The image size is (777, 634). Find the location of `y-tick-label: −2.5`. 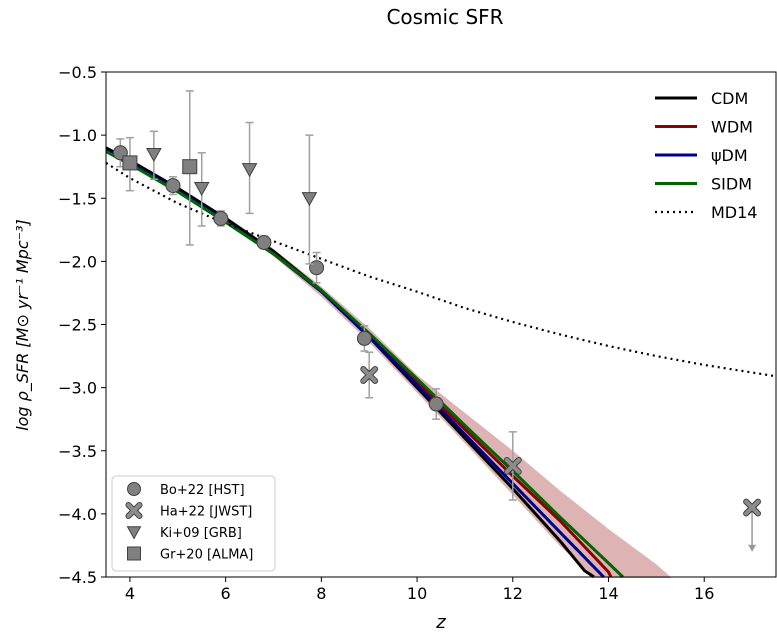

y-tick-label: −2.5 is located at coordinates (77, 325).